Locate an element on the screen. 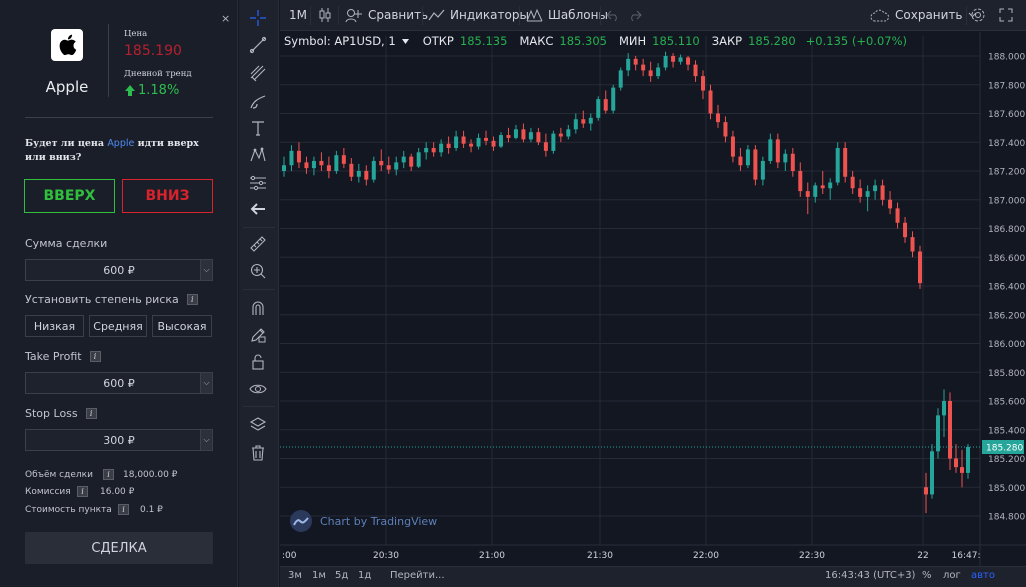  amount-stepper-icon: ⌵ is located at coordinates (206, 270).